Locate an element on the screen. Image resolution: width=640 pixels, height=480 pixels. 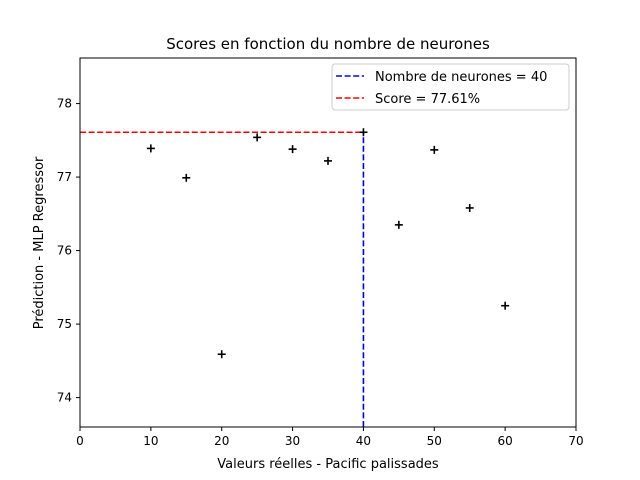
legend-entry-label: Nombre de neurones = 40 is located at coordinates (461, 77).